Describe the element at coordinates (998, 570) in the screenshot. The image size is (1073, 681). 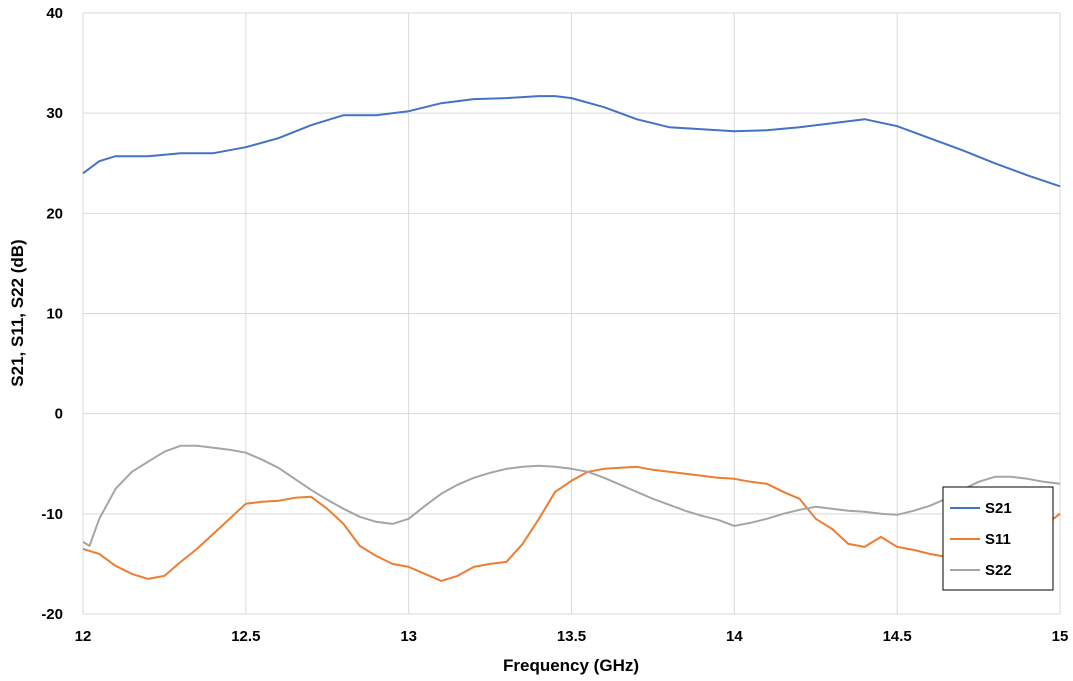
I see `legend-label-s22: S22` at that location.